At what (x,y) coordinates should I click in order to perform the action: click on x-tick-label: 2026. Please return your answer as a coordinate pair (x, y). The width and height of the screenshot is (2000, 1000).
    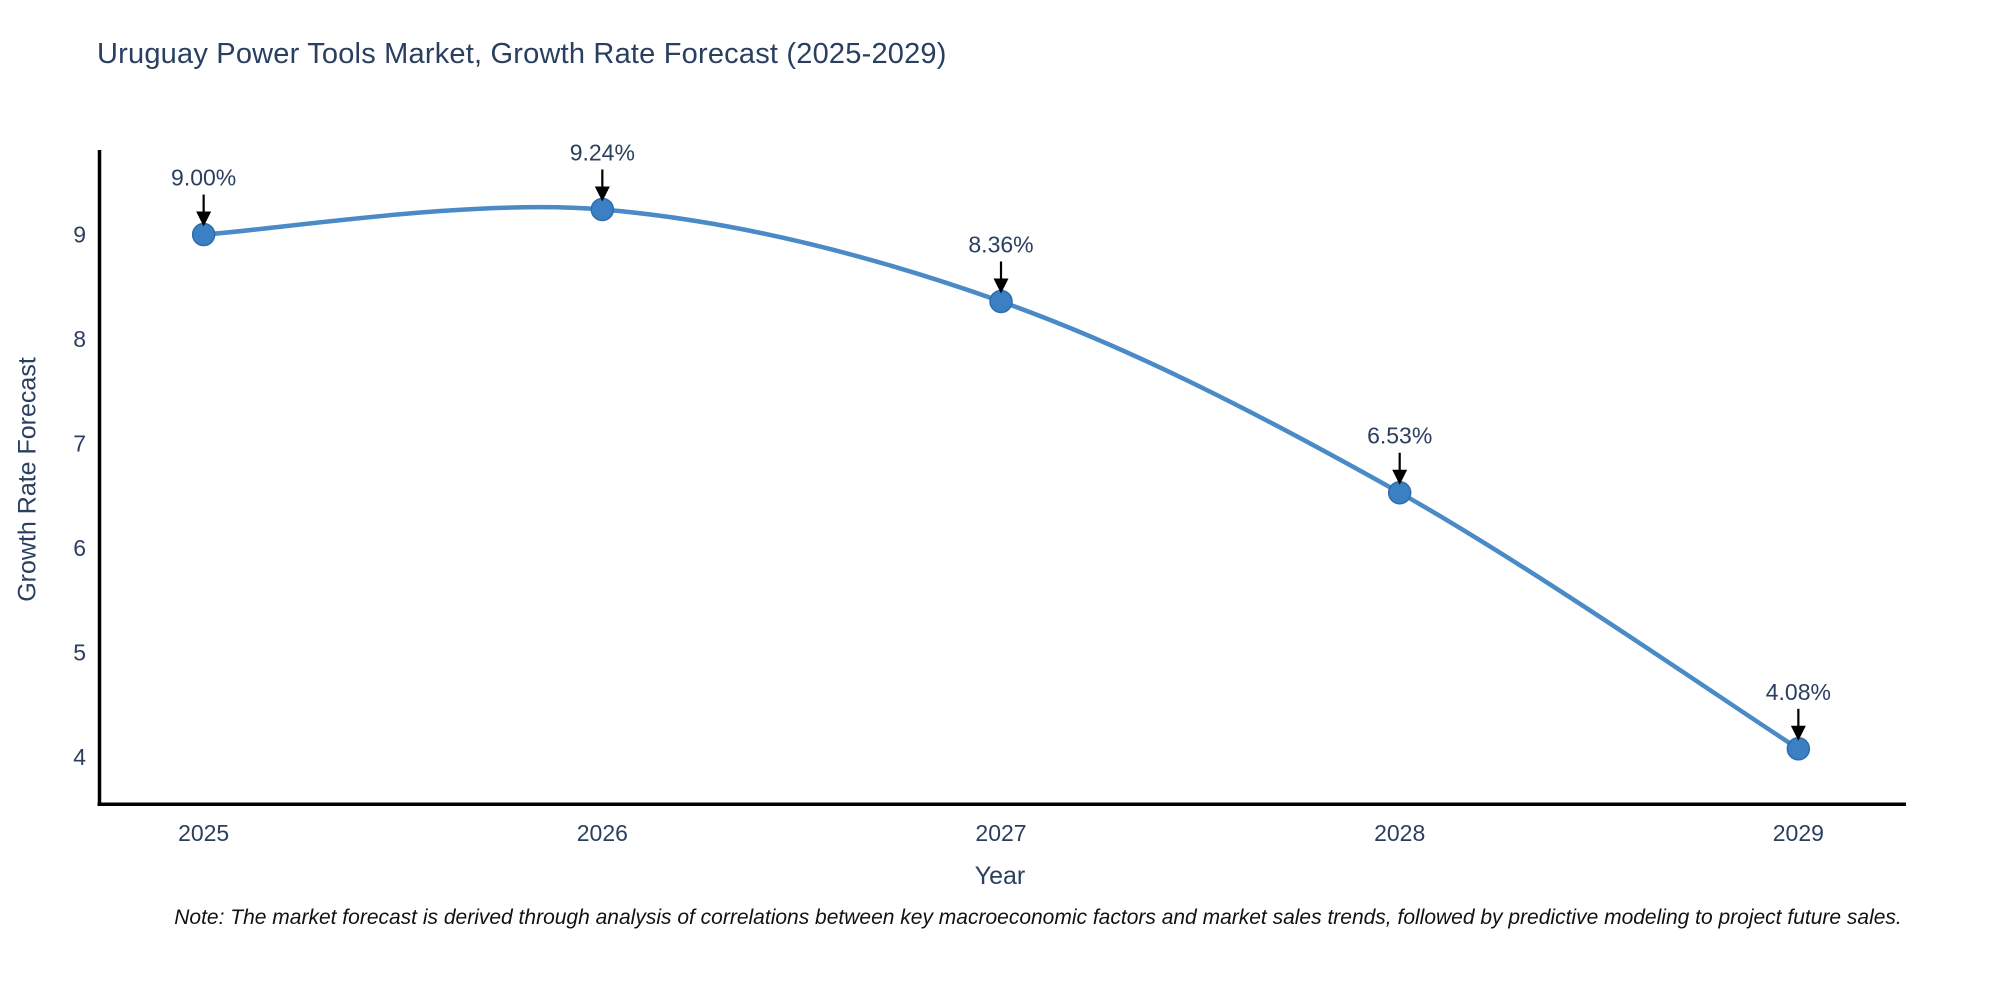
    Looking at the image, I should click on (602, 833).